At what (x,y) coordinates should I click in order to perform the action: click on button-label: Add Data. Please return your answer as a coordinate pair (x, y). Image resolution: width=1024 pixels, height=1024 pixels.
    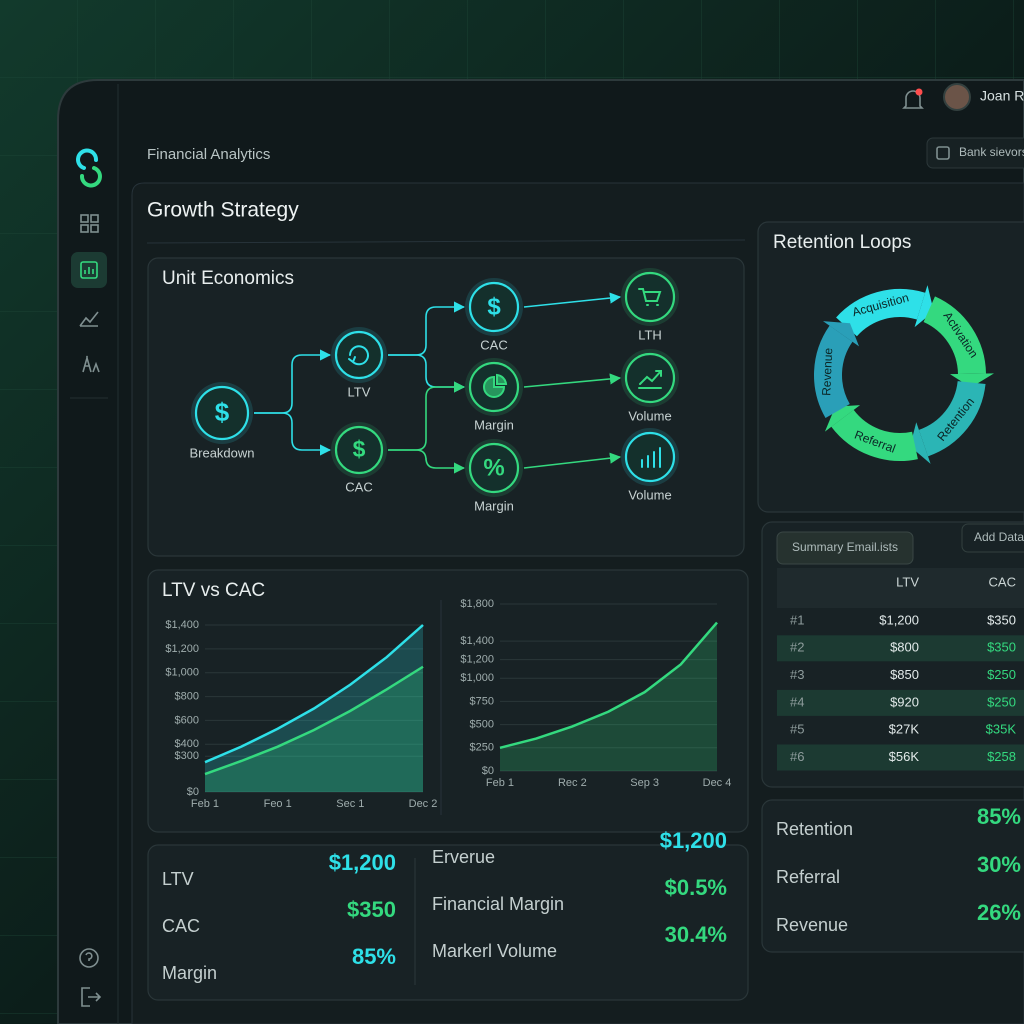
    Looking at the image, I should click on (999, 537).